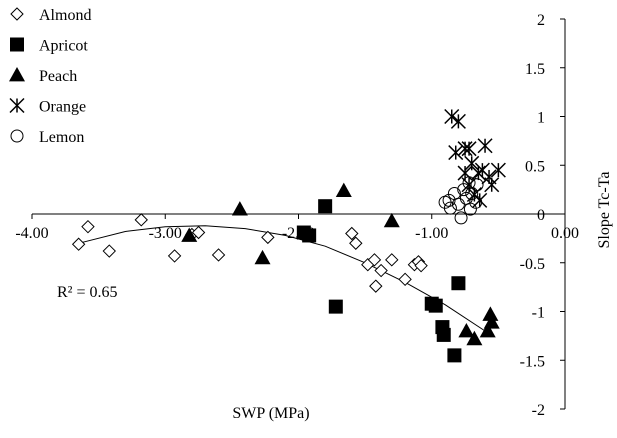 The image size is (617, 438). I want to click on legend-marker-lemon, so click(17, 136).